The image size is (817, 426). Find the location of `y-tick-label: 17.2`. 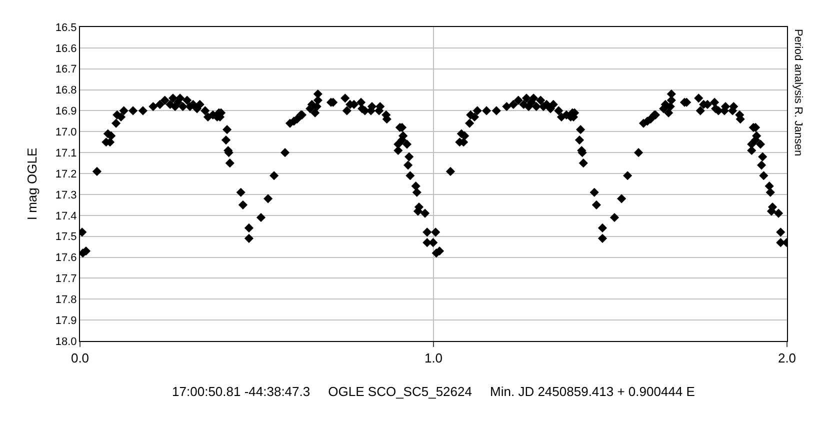

y-tick-label: 17.2 is located at coordinates (66, 174).